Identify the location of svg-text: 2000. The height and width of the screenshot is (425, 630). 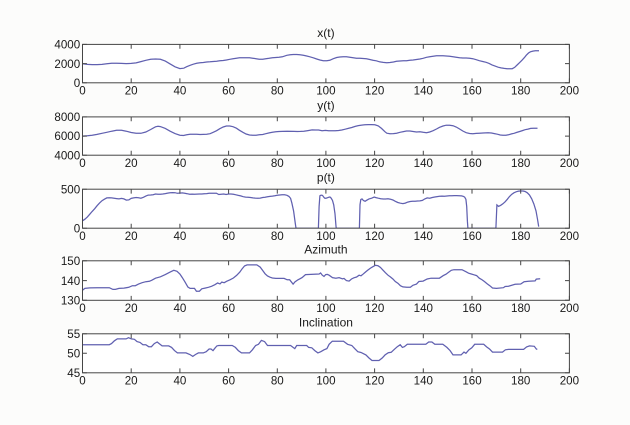
(67, 64).